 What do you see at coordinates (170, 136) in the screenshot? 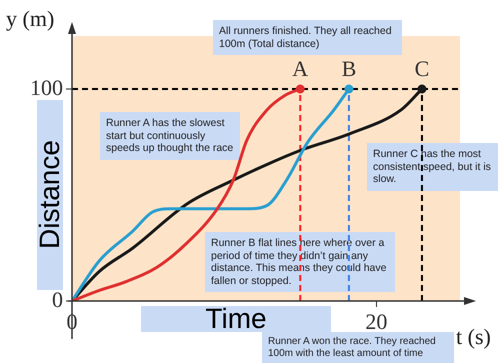
I see `annotation: Runner A has the slowest start but continuously speeds up thought the race` at bounding box center [170, 136].